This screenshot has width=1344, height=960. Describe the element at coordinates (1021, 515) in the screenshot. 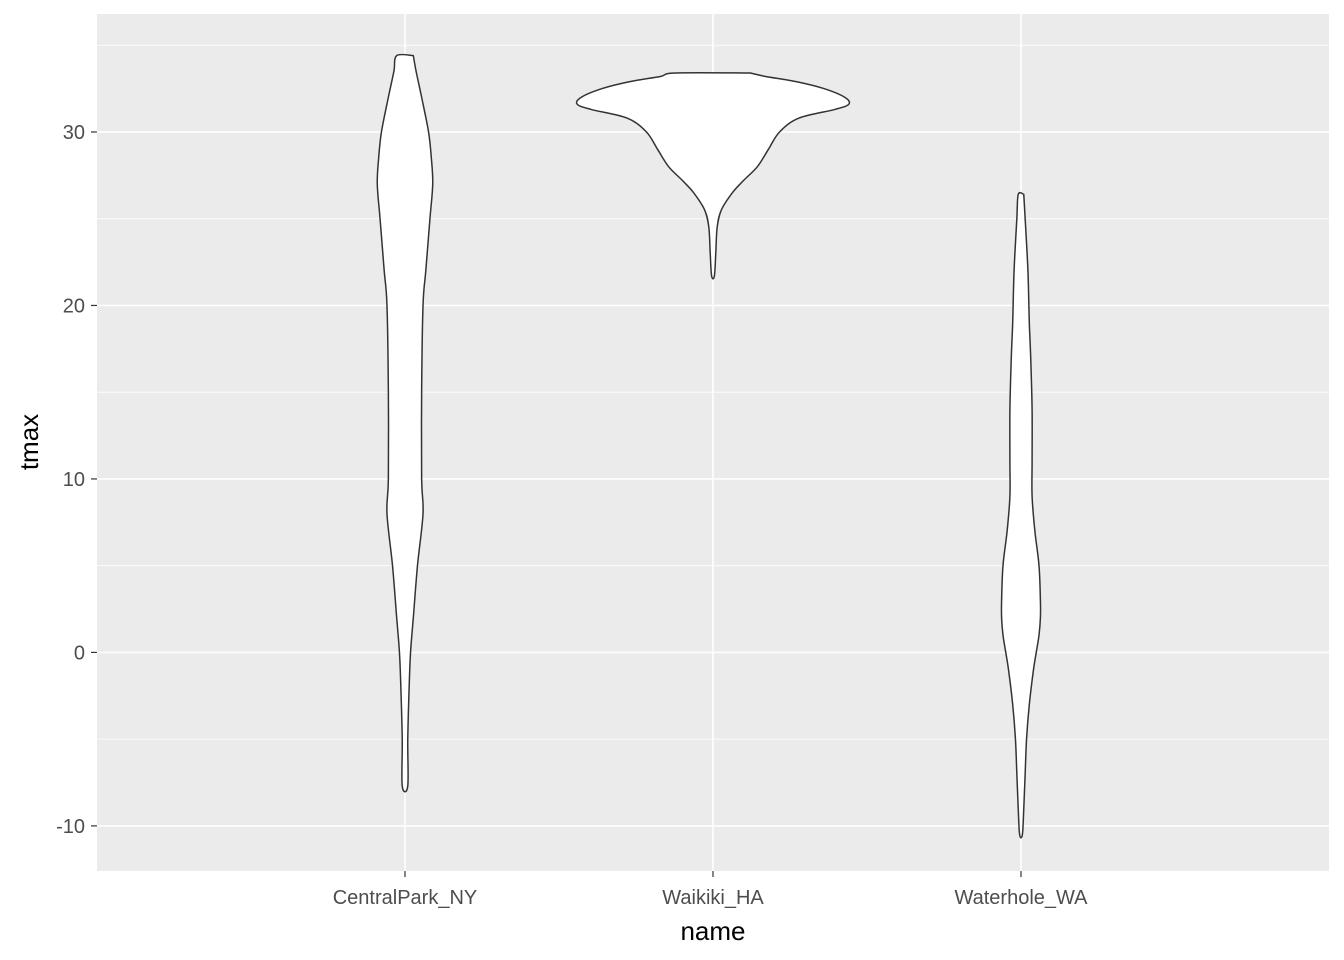

I see `violin-Waterhole_WA` at that location.